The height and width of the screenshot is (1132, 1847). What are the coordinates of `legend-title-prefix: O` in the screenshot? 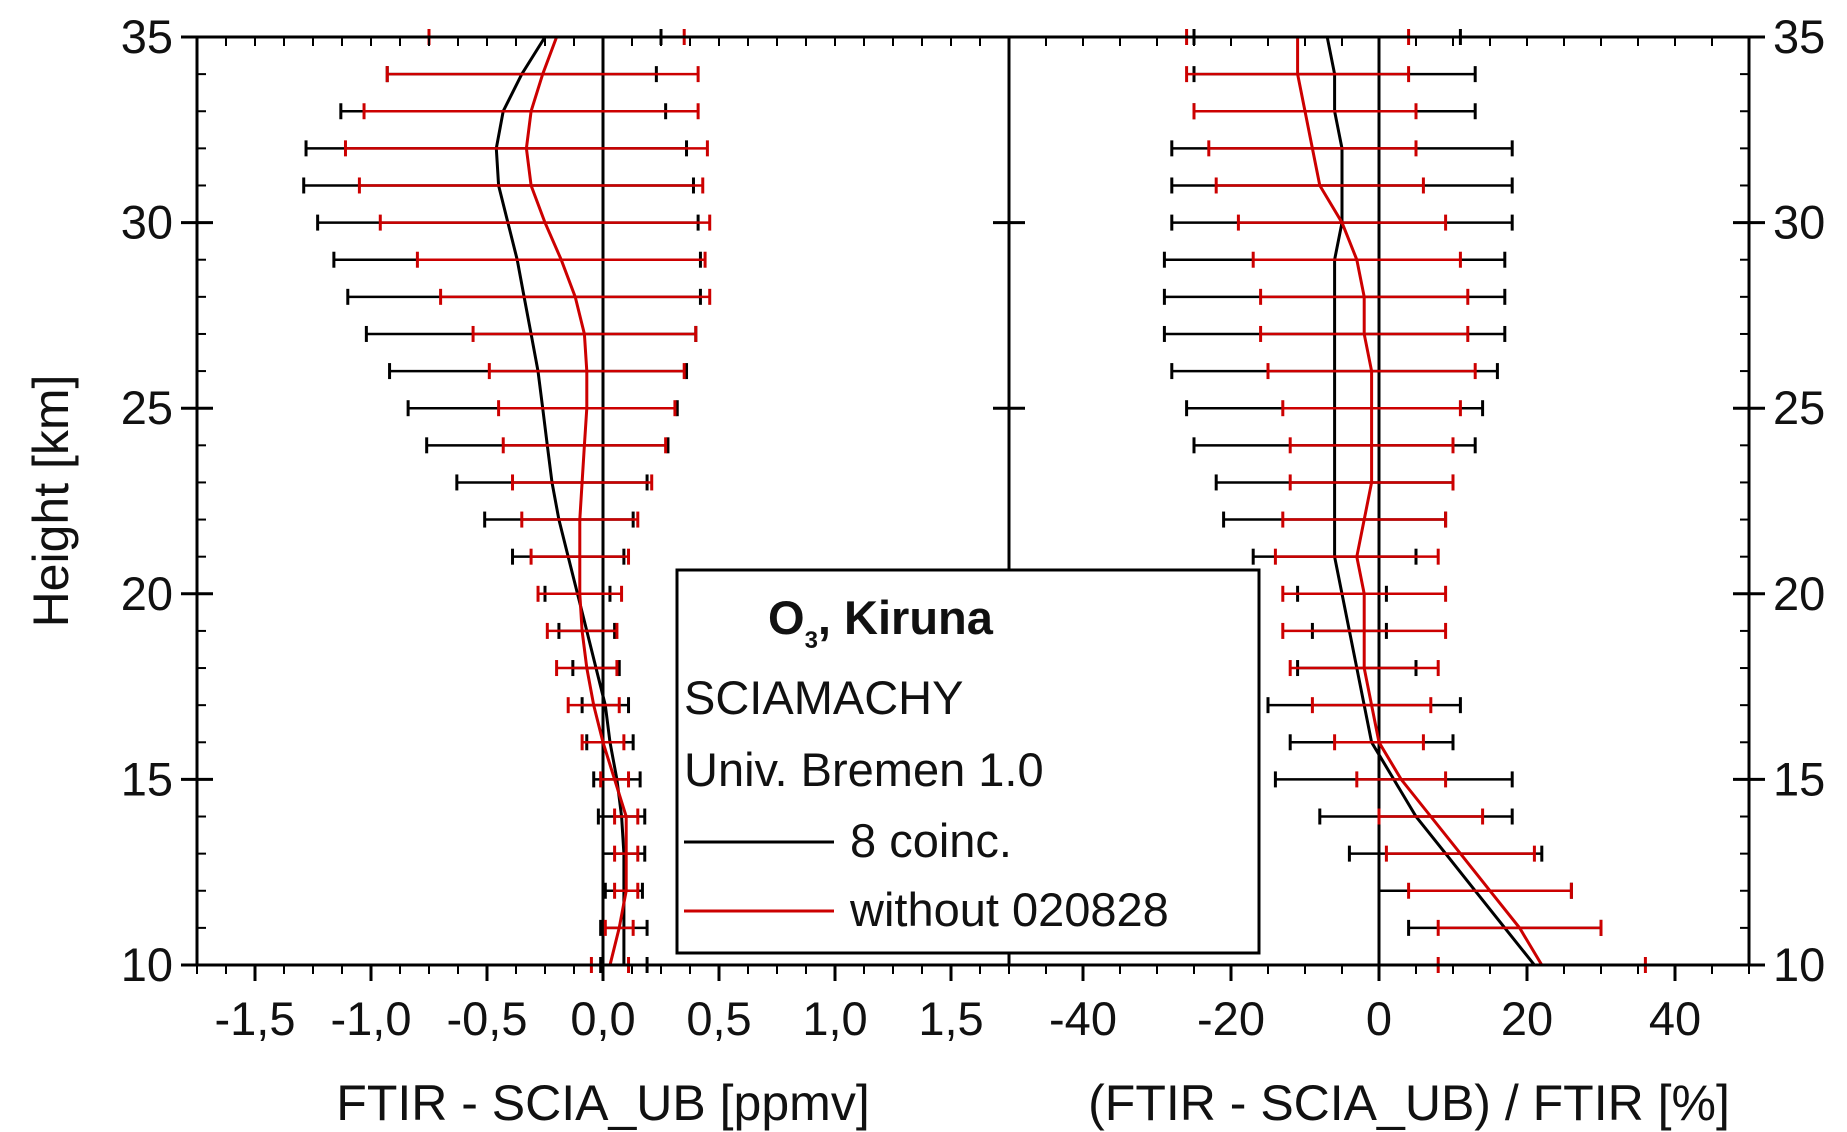 It's located at (786, 617).